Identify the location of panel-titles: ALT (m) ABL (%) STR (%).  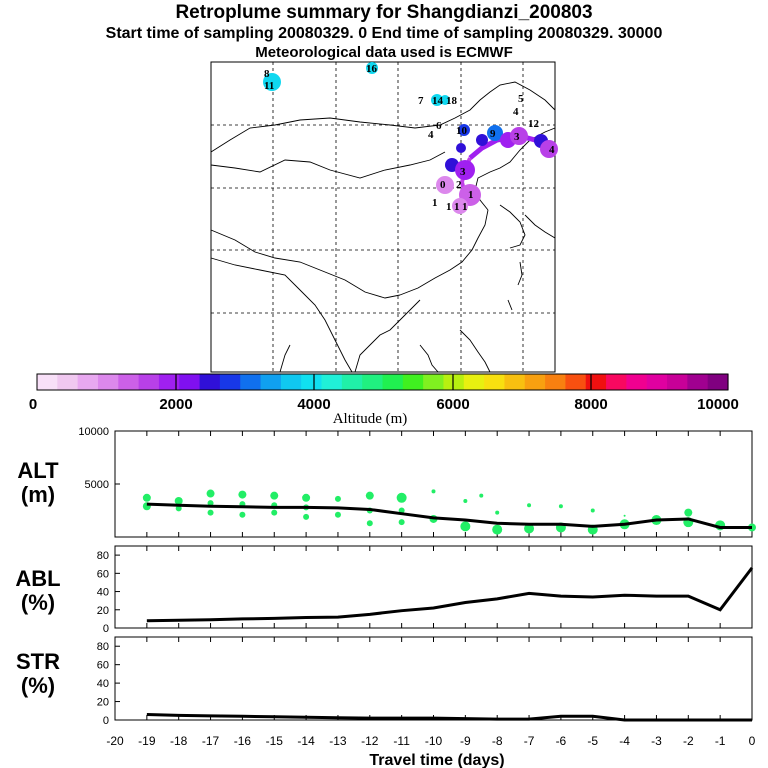
(37, 578).